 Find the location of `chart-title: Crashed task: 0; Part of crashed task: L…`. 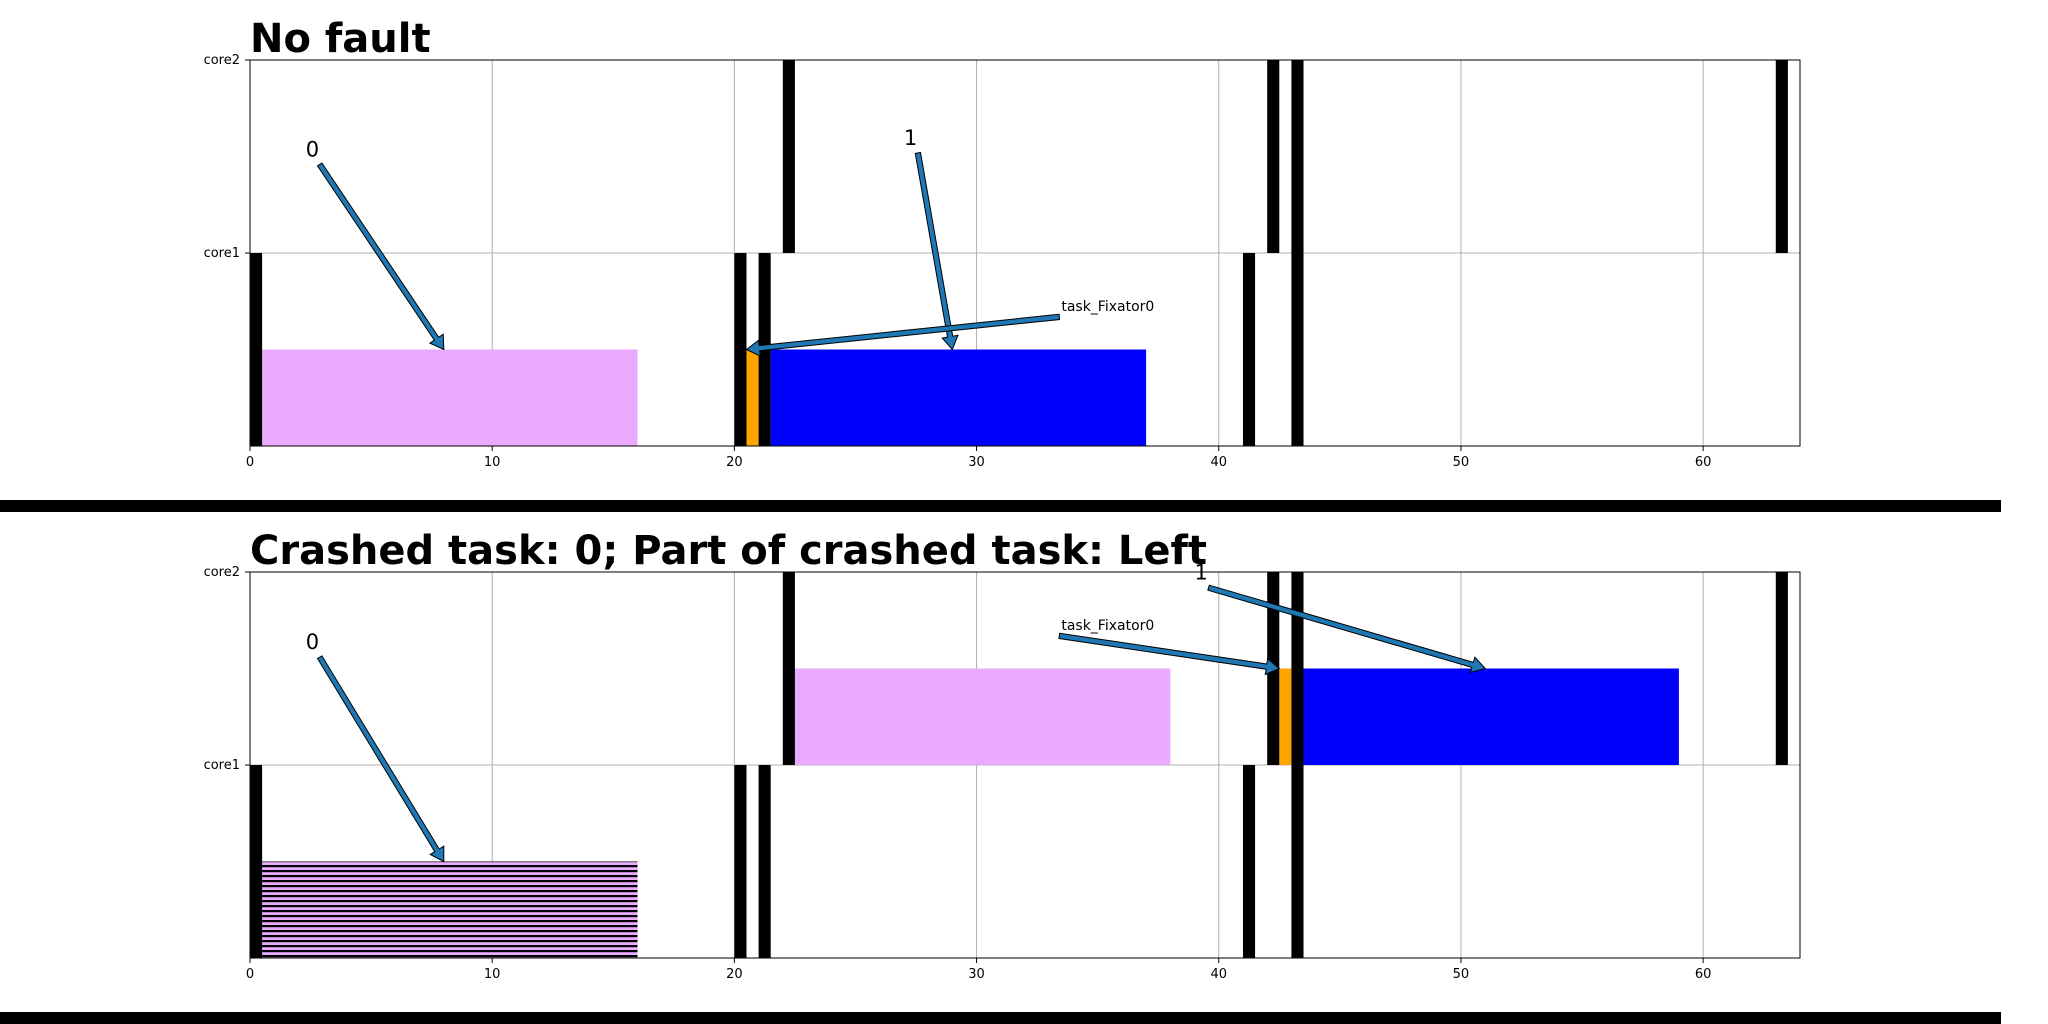

chart-title: Crashed task: 0; Part of crashed task: L… is located at coordinates (728, 551).